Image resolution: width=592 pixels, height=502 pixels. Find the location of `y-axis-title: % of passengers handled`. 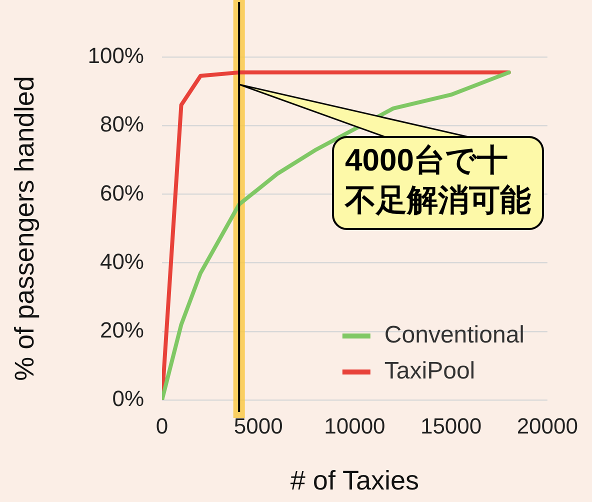

y-axis-title: % of passengers handled is located at coordinates (25, 228).